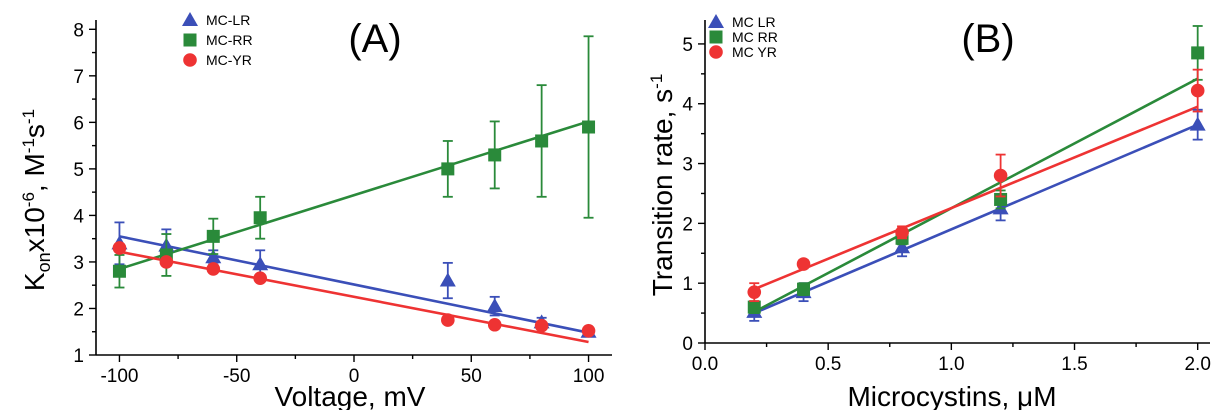  I want to click on panel-a-x-tick-label: 0, so click(354, 376).